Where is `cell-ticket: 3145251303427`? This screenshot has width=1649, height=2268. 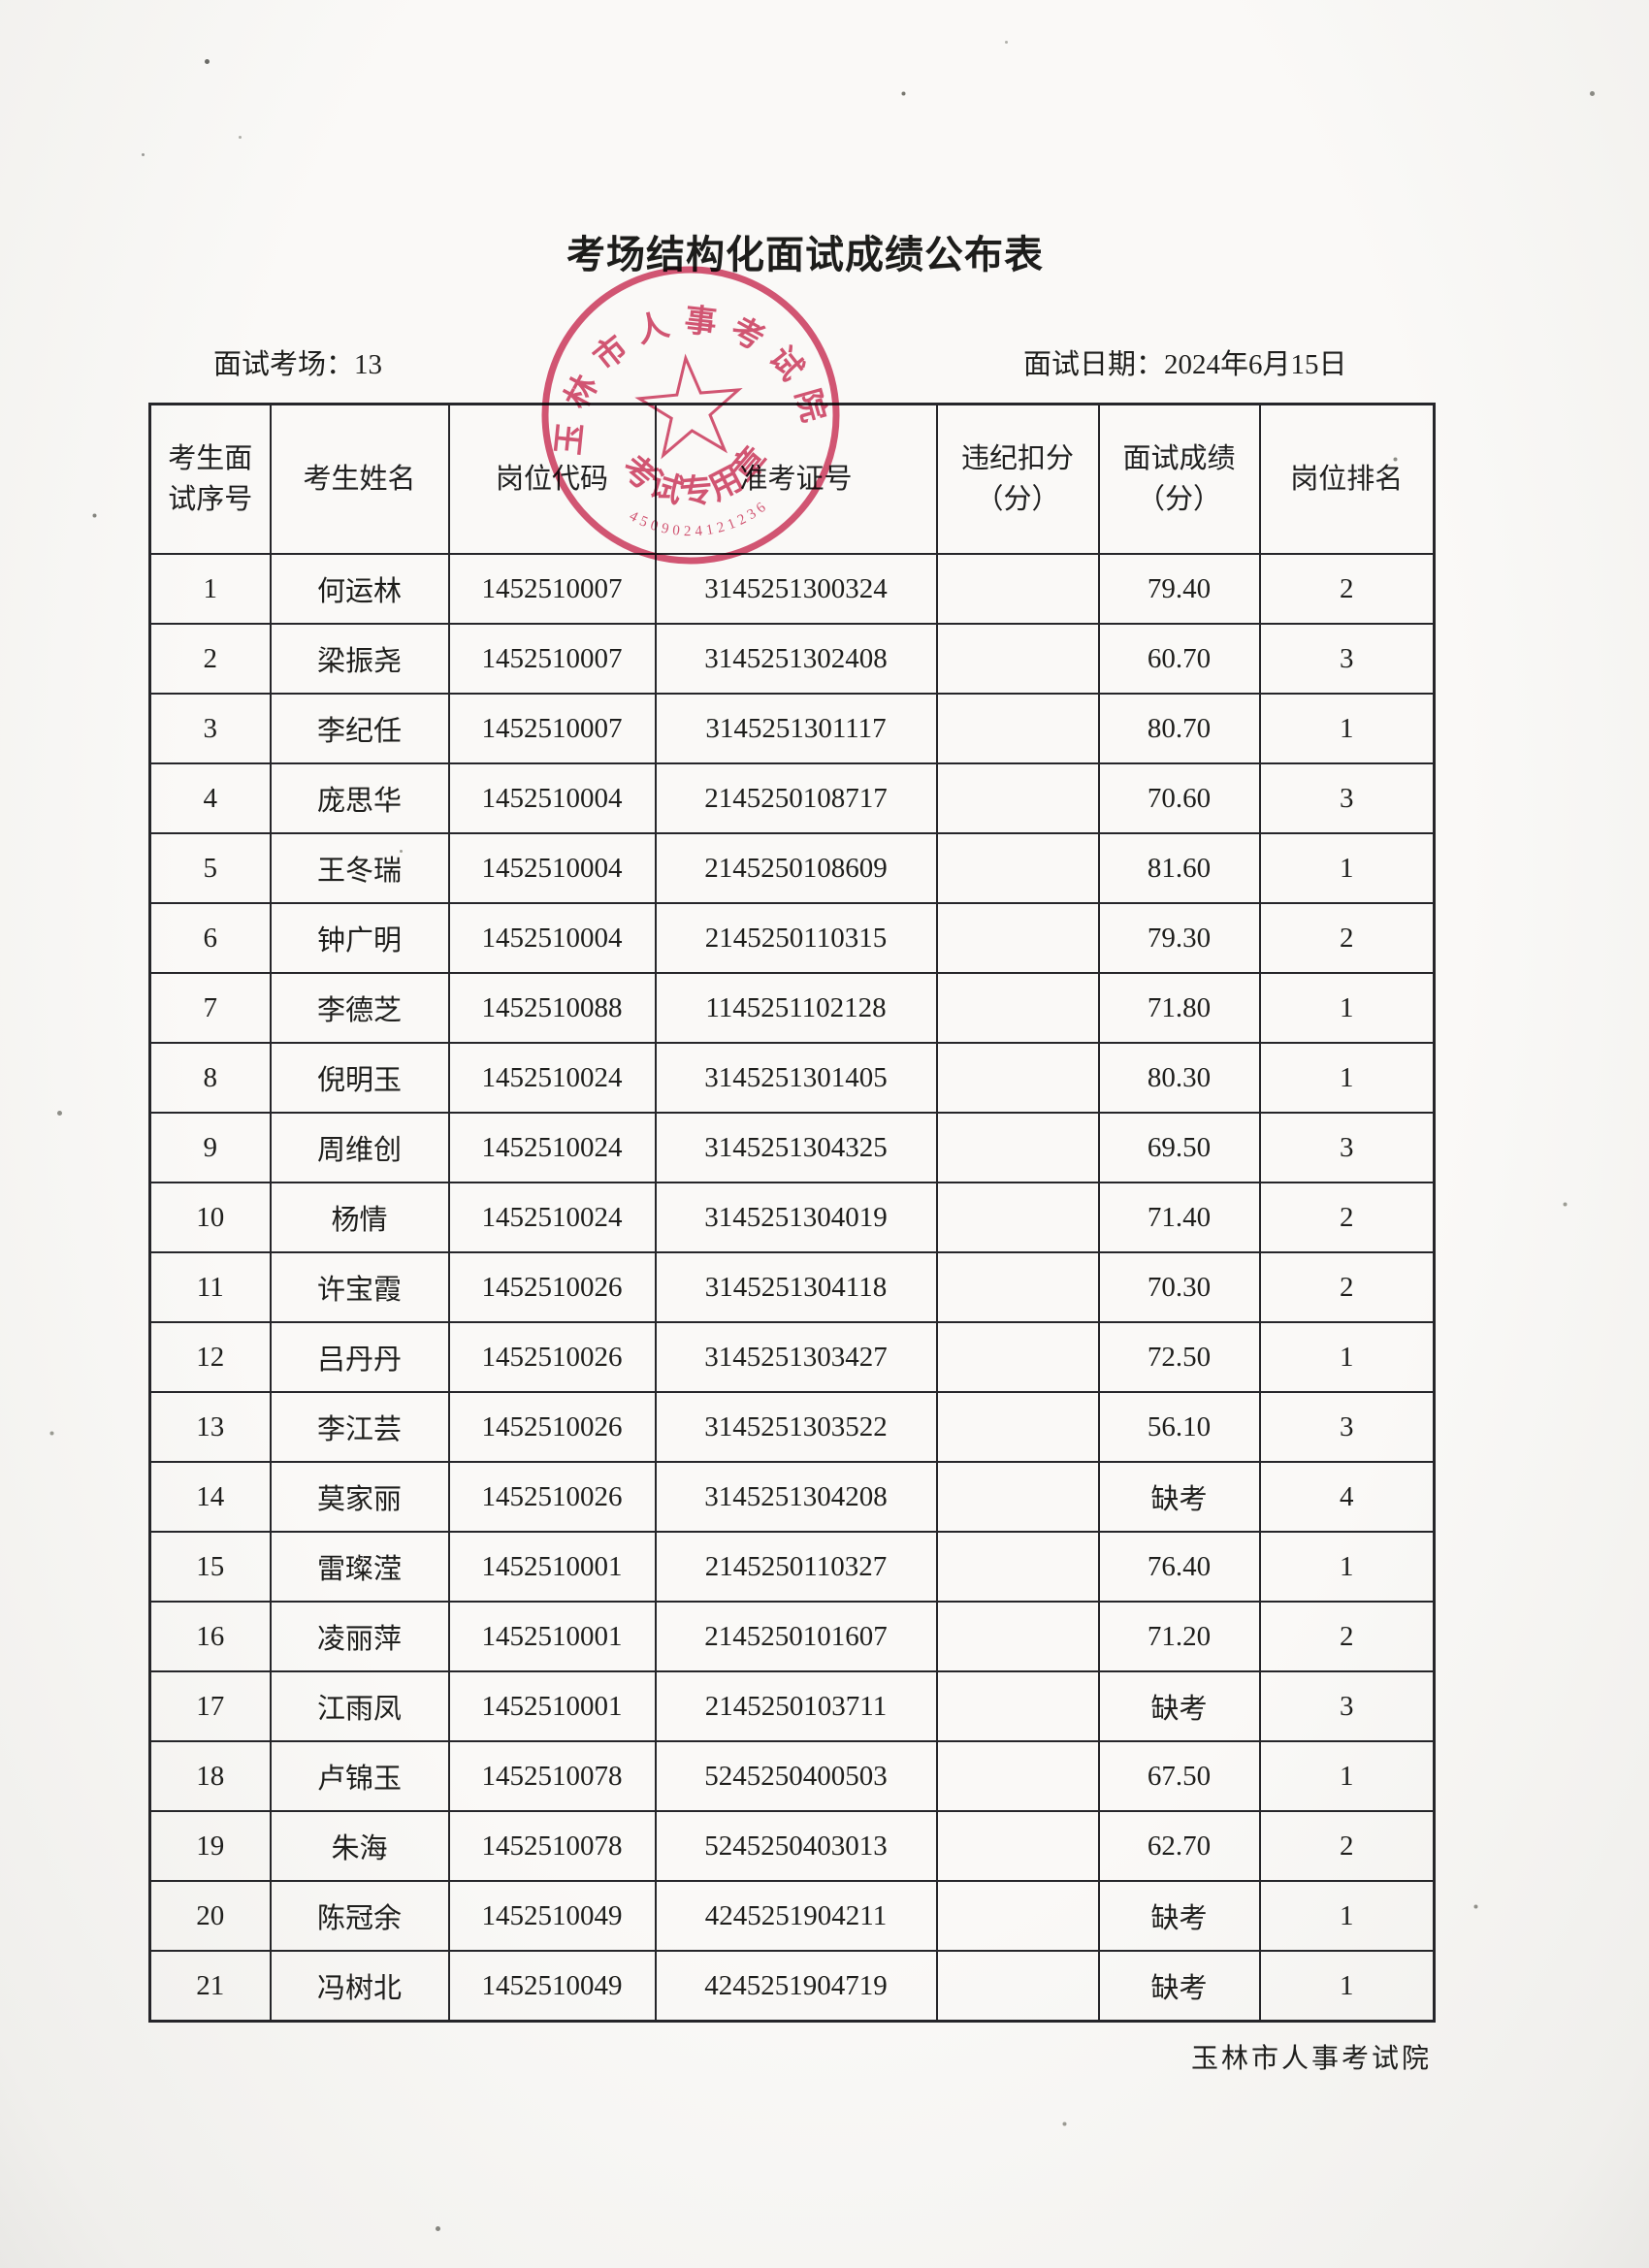 cell-ticket: 3145251303427 is located at coordinates (796, 1357).